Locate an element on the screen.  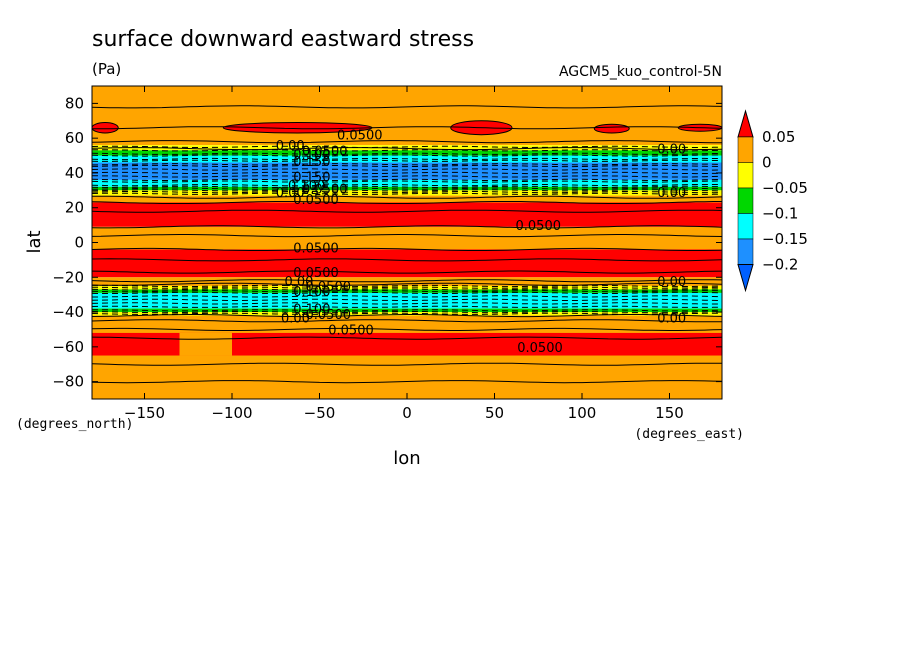
y-tick-label: 20 is located at coordinates (74, 208).